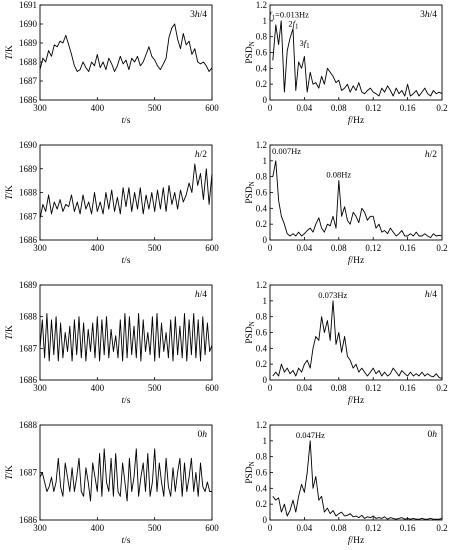 This screenshot has height=550, width=456. I want to click on x-tick-label: 0.12, so click(373, 108).